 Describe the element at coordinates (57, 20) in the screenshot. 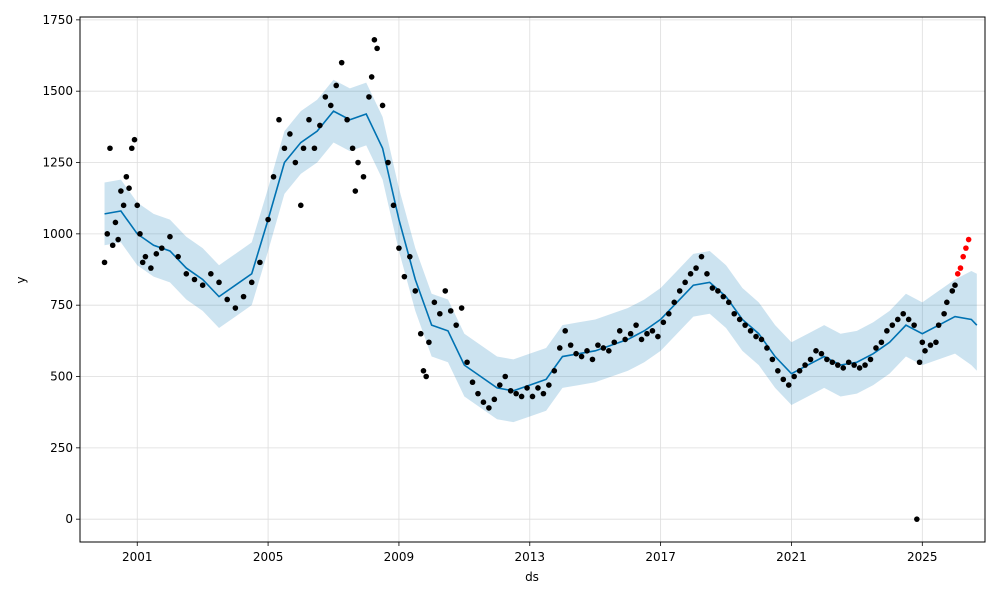

I see `y-tick-label: 1750` at that location.